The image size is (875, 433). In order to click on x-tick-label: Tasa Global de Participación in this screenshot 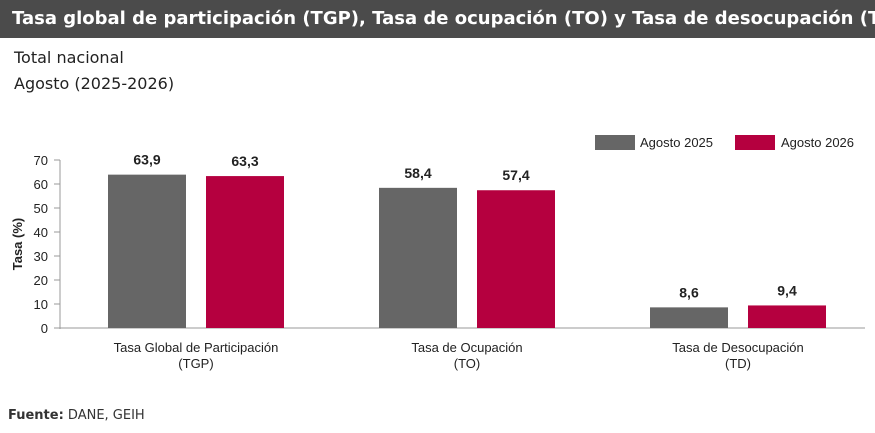, I will do `click(196, 347)`.